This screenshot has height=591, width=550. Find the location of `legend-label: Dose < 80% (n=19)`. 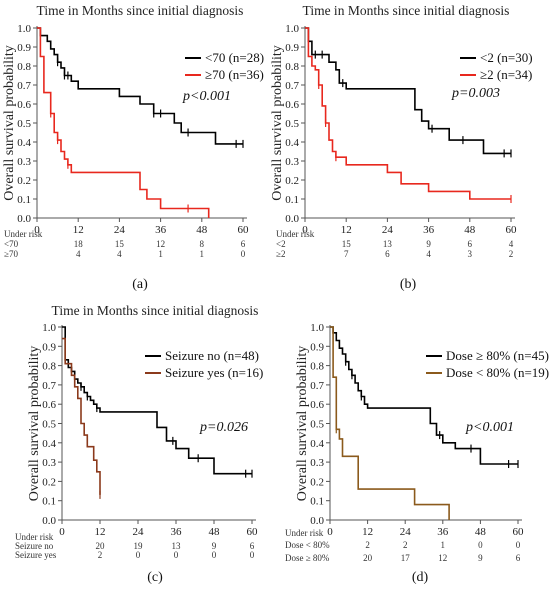

legend-label: Dose < 80% (n=19) is located at coordinates (497, 372).